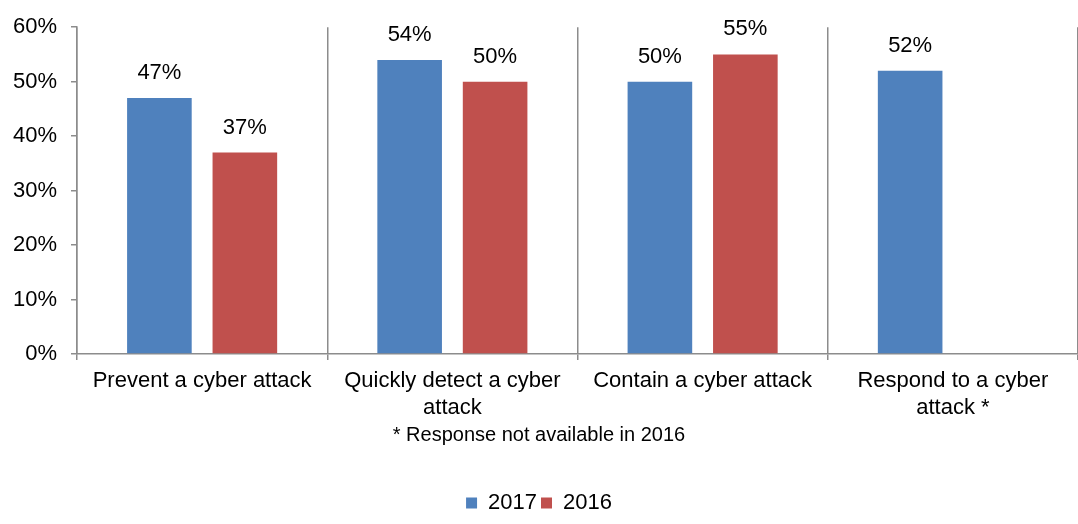 The width and height of the screenshot is (1078, 524). Describe the element at coordinates (409, 33) in the screenshot. I see `data-label: 54%` at that location.